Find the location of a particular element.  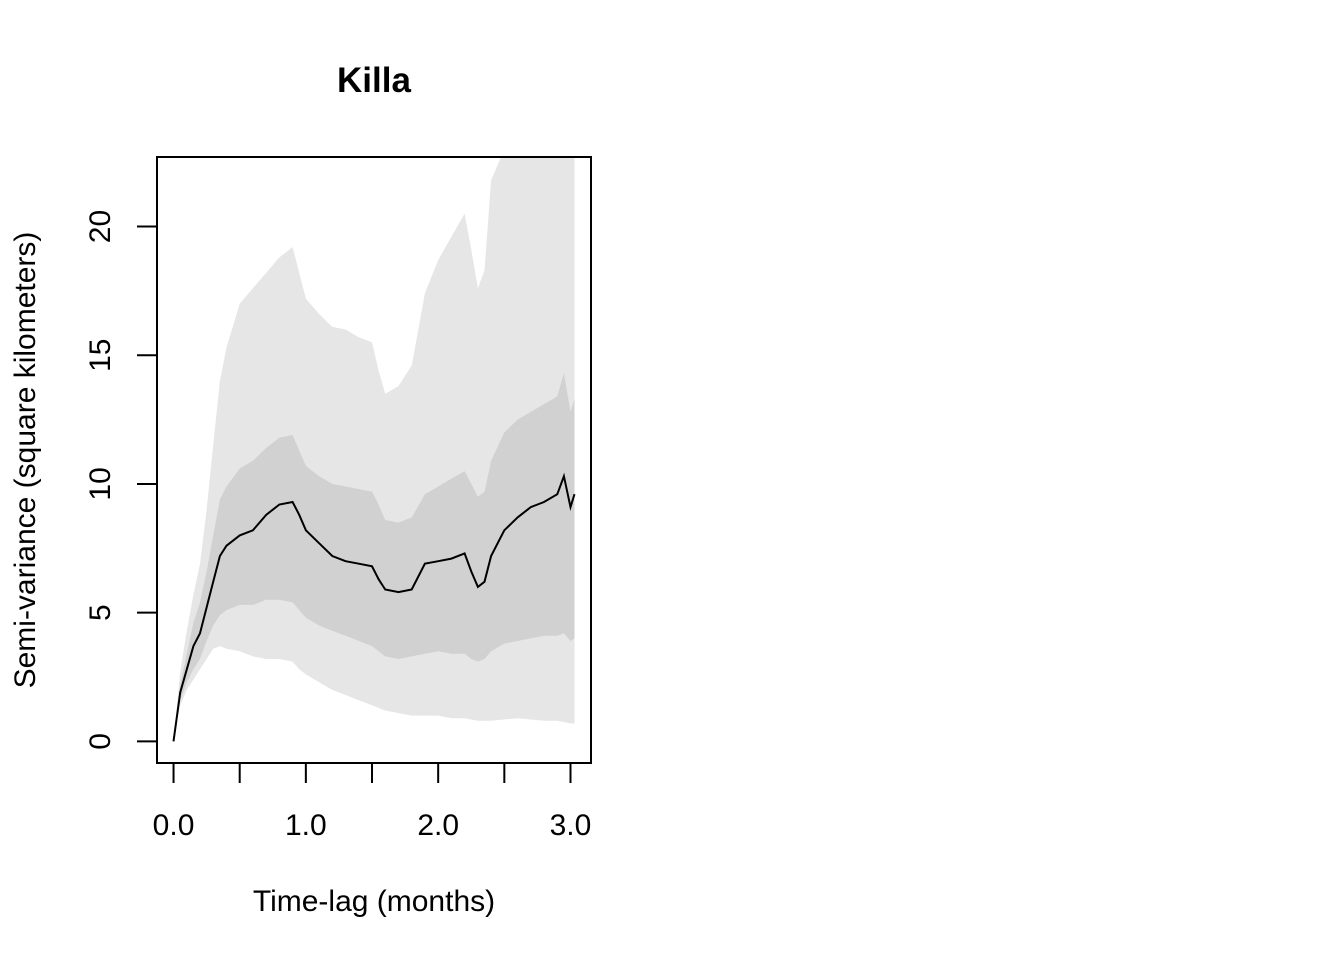

x-axis: 0.0 1.0 2.0 3.0 is located at coordinates (372, 802).